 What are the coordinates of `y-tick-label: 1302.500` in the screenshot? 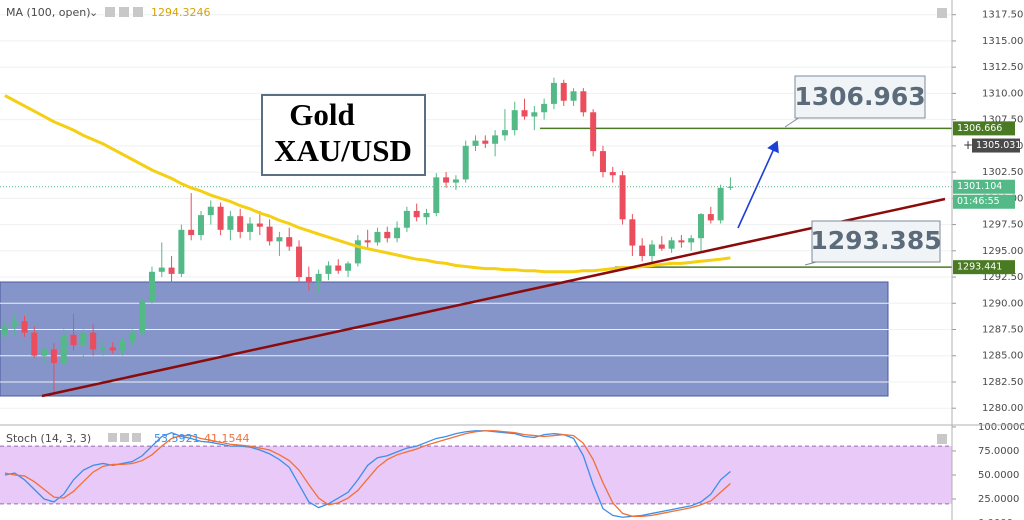 It's located at (1003, 172).